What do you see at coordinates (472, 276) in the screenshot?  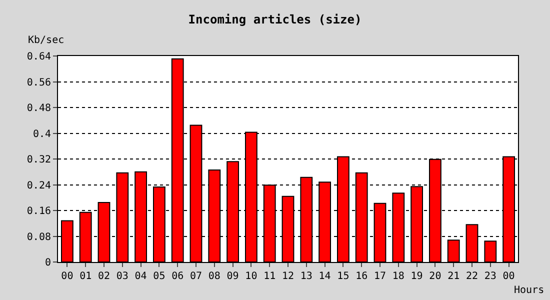 I see `x-tick-label: 22` at bounding box center [472, 276].